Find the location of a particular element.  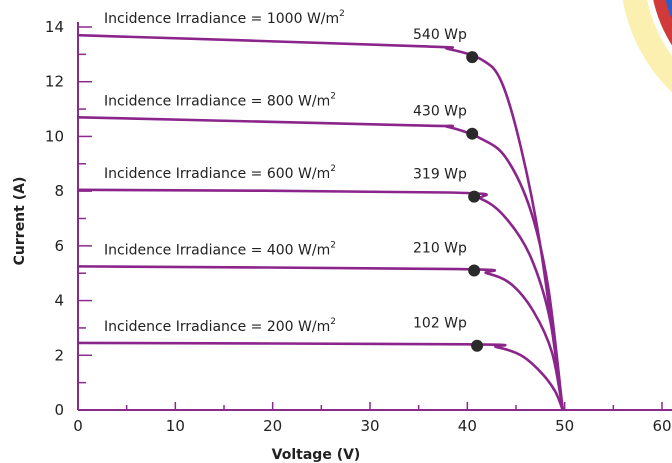

x-tick-label: 40 is located at coordinates (467, 426).